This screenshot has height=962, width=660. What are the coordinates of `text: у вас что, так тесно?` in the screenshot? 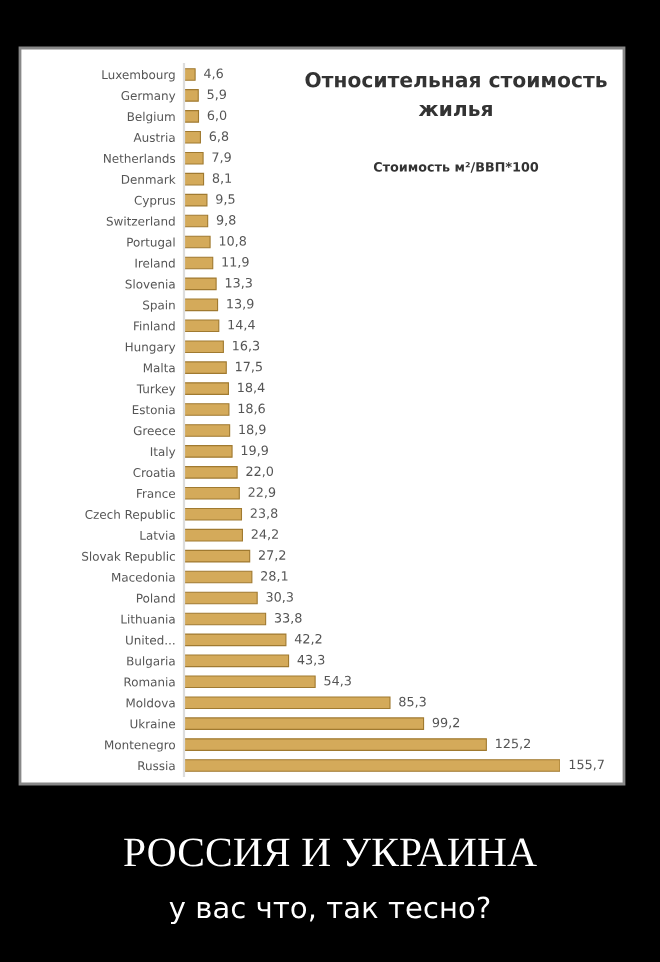 It's located at (329, 910).